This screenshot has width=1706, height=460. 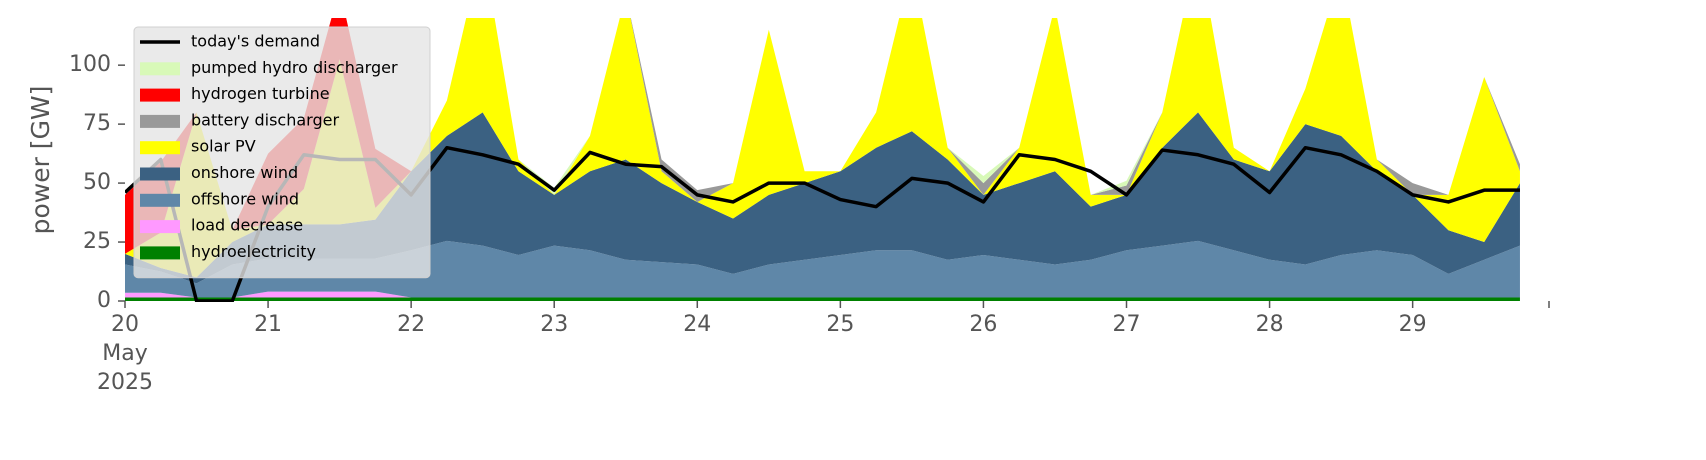 I want to click on tick-label-line: 26, so click(x=983, y=324).